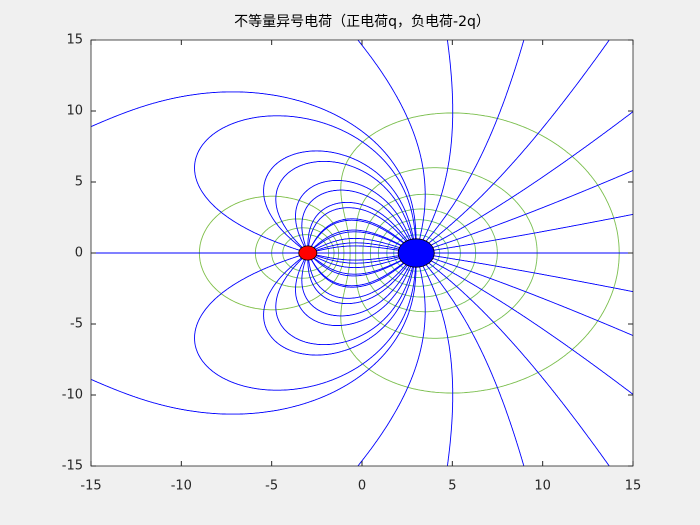  Describe the element at coordinates (90, 486) in the screenshot. I see `x-tick-label: -15` at that location.